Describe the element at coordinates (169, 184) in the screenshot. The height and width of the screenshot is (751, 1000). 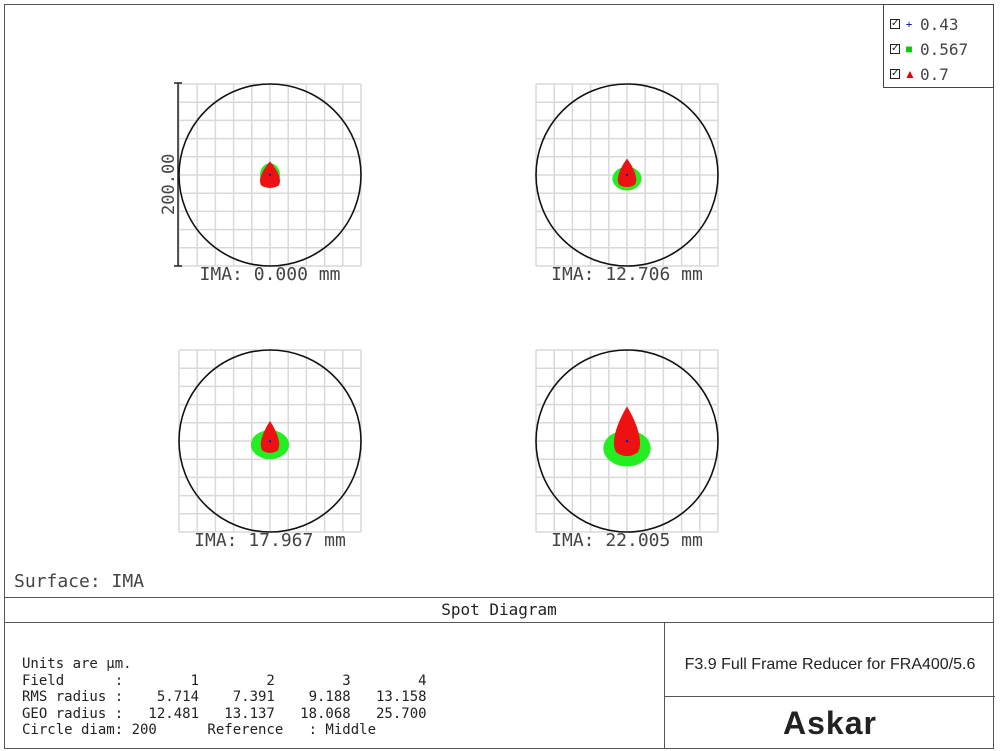
I see `scale-bar-label: 200.00` at that location.